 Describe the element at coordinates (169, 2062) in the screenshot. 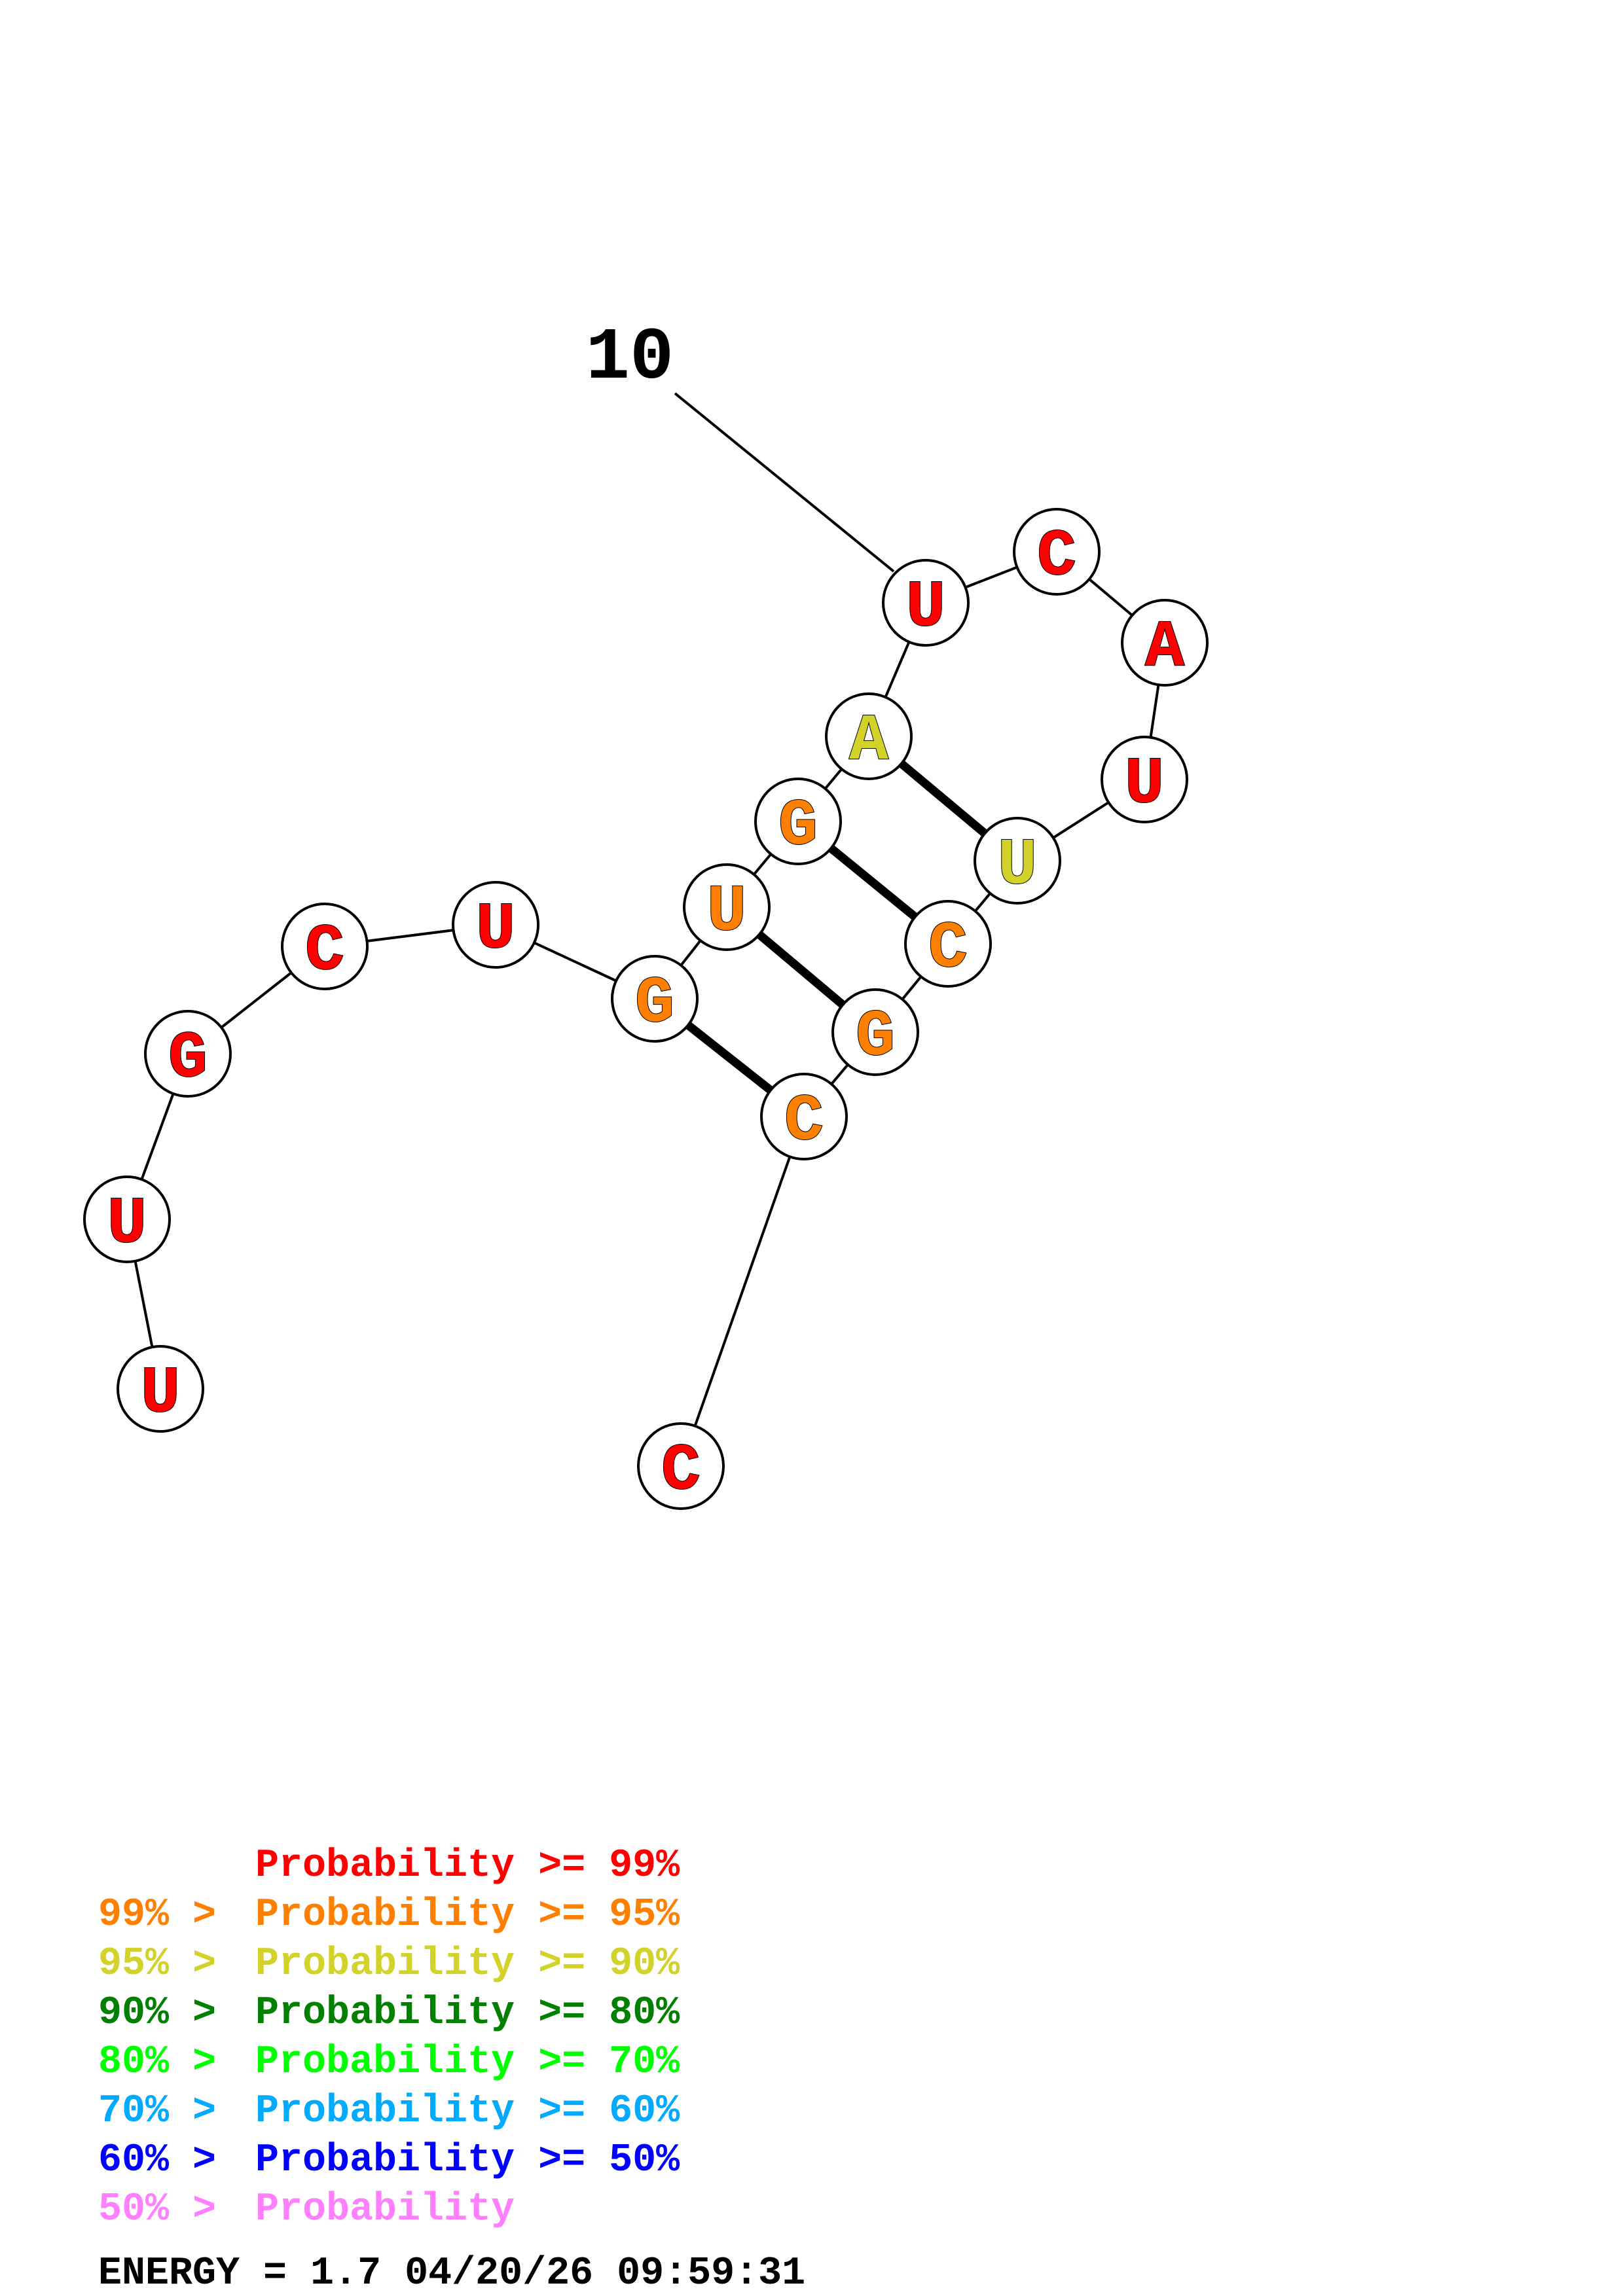

I see `legend-prefix: 80% >` at that location.